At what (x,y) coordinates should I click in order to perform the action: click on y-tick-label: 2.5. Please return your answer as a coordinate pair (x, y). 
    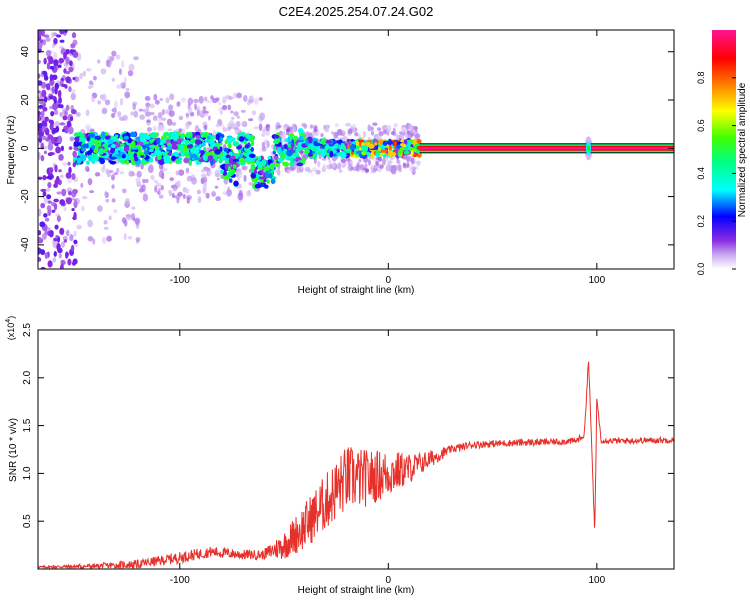
    Looking at the image, I should click on (27, 330).